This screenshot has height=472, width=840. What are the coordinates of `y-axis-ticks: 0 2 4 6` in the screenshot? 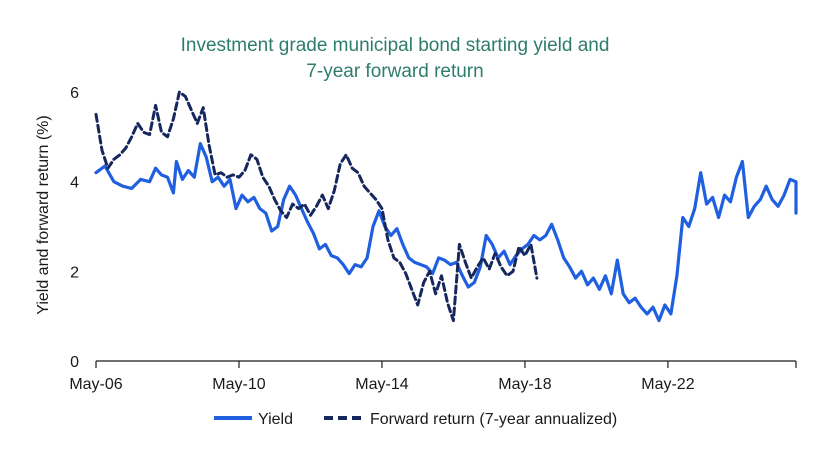 It's located at (74, 228).